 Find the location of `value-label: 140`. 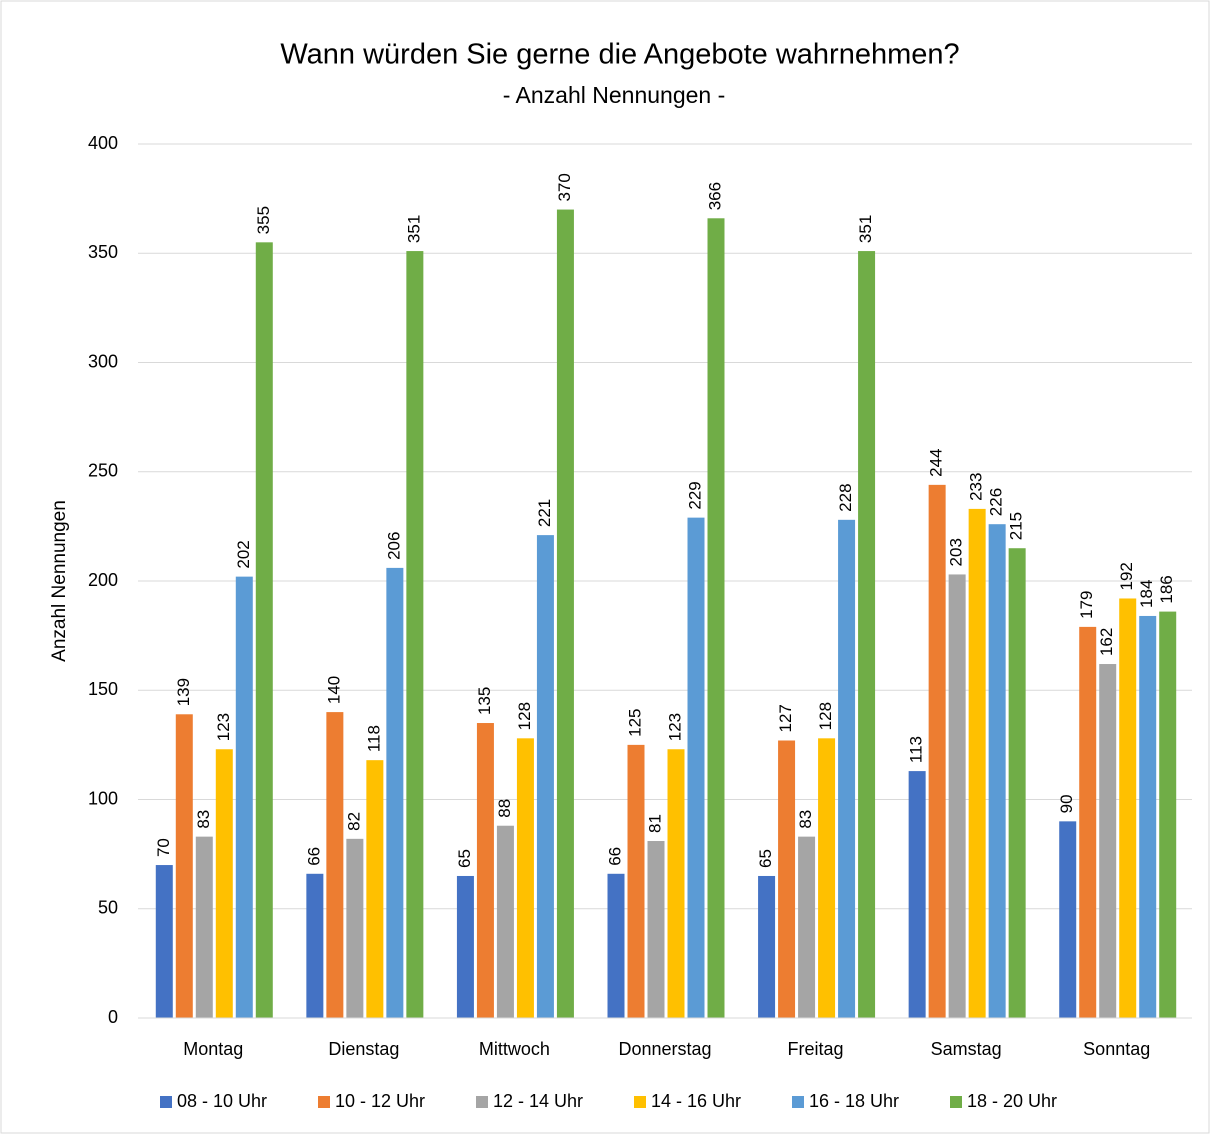

value-label: 140 is located at coordinates (333, 690).